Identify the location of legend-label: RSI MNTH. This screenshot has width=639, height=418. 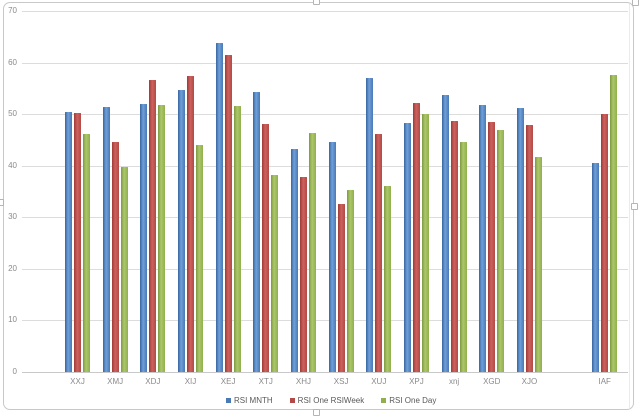
(253, 400).